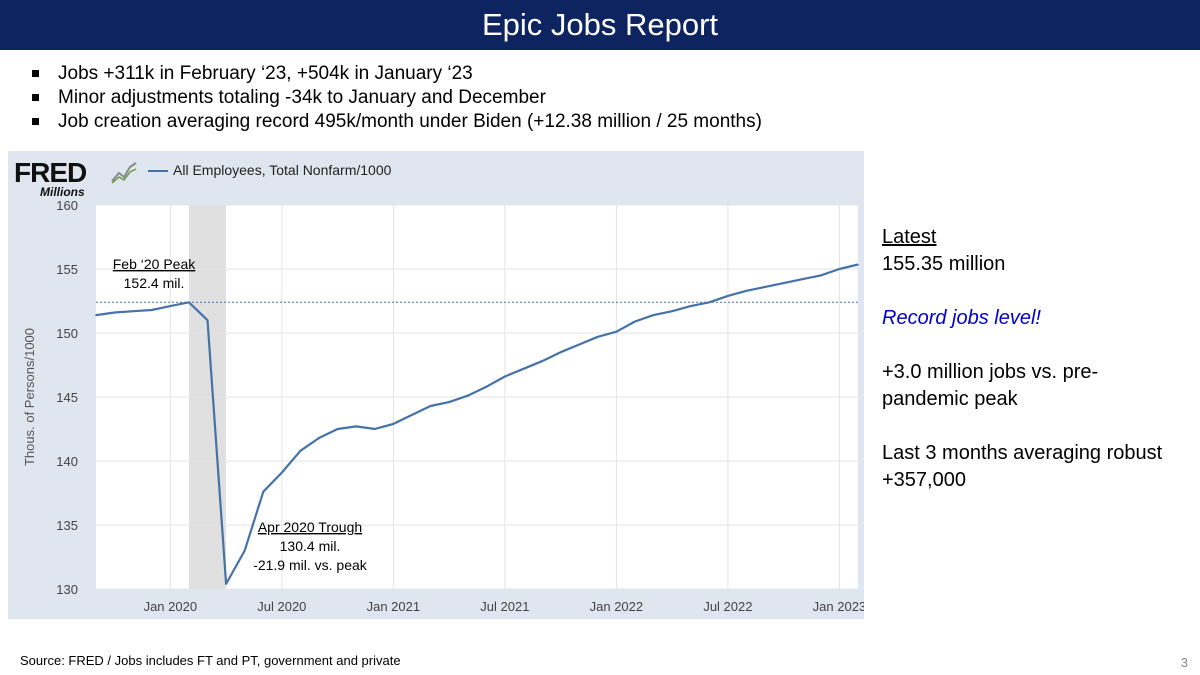  What do you see at coordinates (1022, 453) in the screenshot?
I see `avg-line-1: Last 3 months averaging robust` at bounding box center [1022, 453].